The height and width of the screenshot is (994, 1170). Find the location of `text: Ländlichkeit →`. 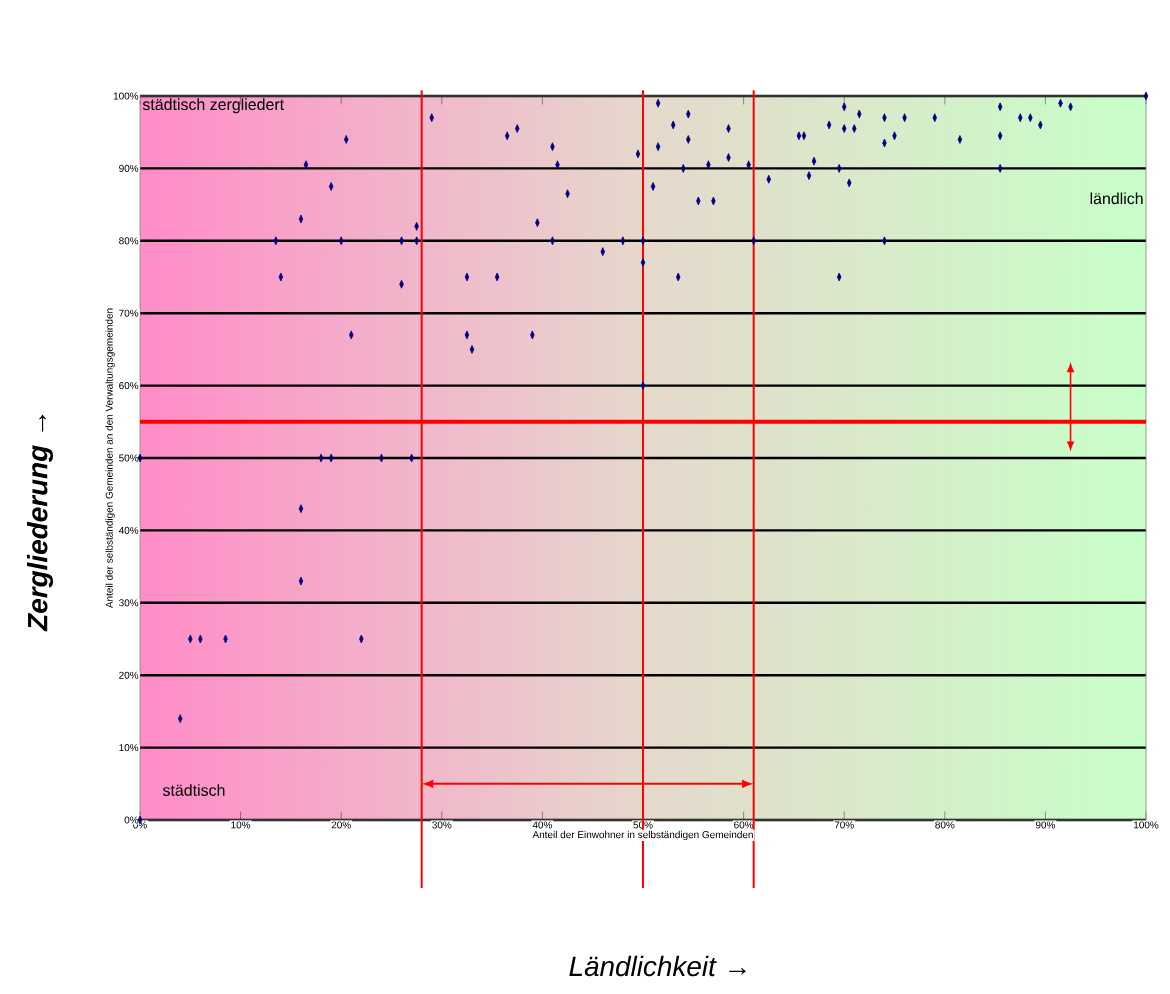

text: Ländlichkeit → is located at coordinates (657, 966).